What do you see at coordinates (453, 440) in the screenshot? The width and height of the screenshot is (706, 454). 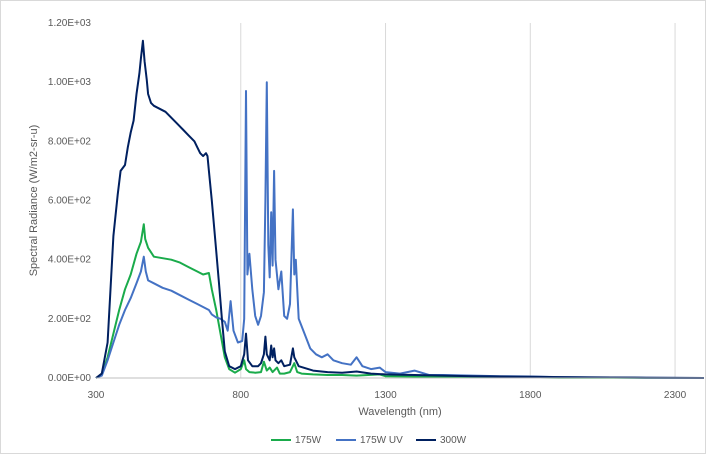 I see `legend-label: 300W` at bounding box center [453, 440].